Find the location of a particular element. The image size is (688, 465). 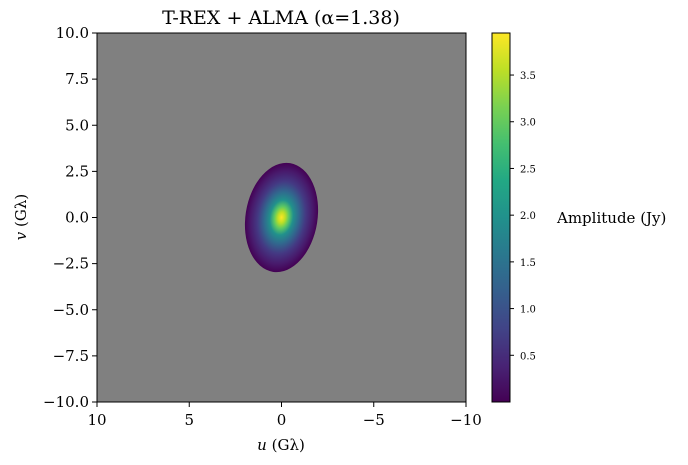

colorbar-tick-label: 1.5 is located at coordinates (528, 263).